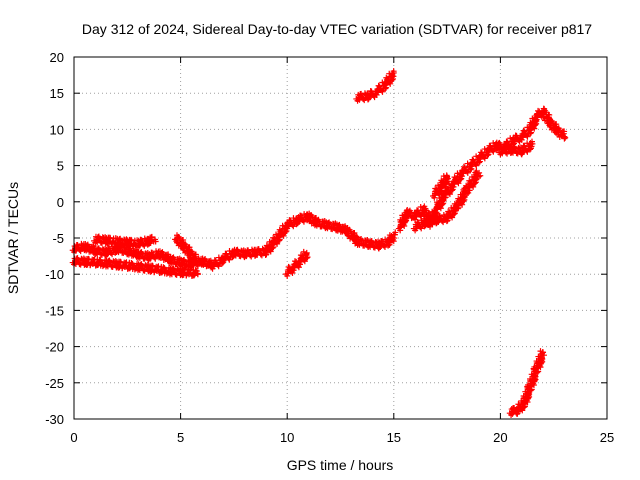  I want to click on y-tick-label: 5, so click(60, 166).